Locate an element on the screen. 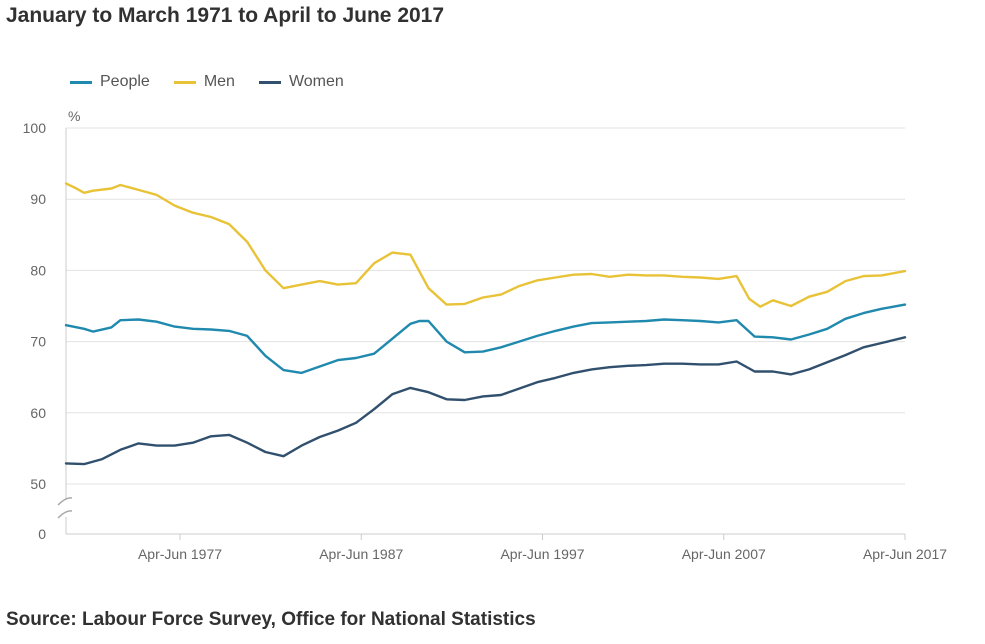  legend-swatch-women is located at coordinates (269, 82).